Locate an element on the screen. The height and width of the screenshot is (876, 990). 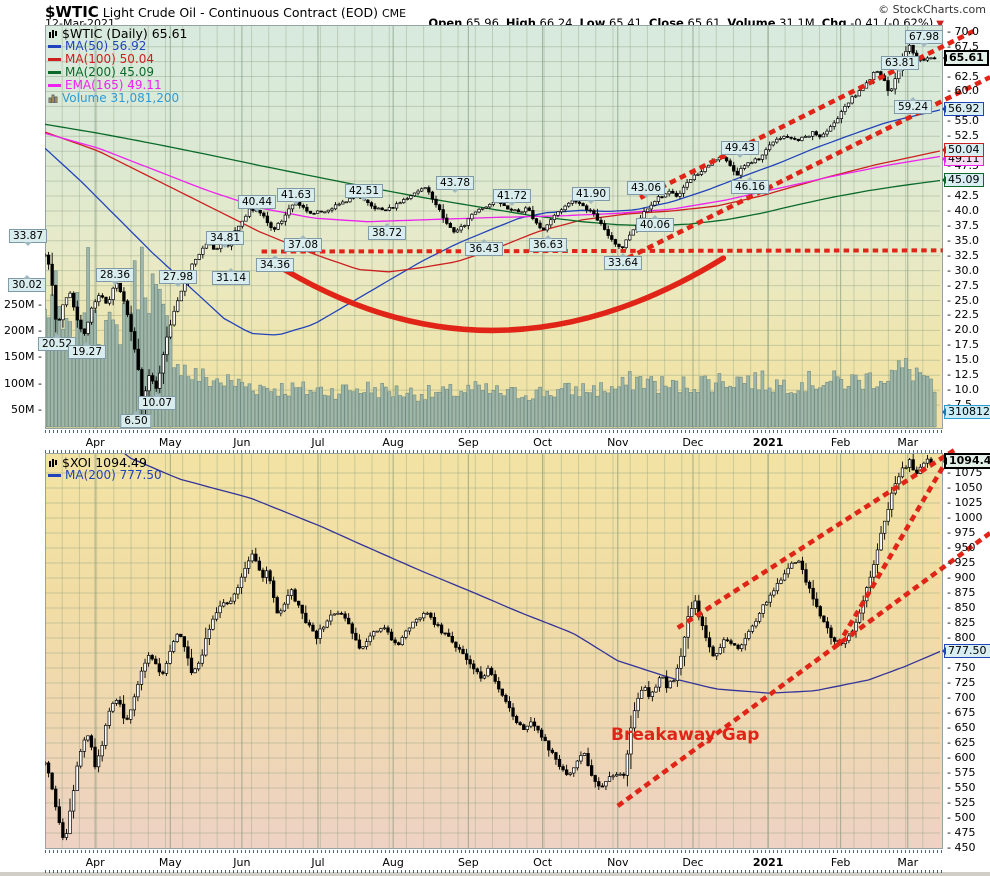
change-down-arrow-icon: ▼ is located at coordinates (940, 24).